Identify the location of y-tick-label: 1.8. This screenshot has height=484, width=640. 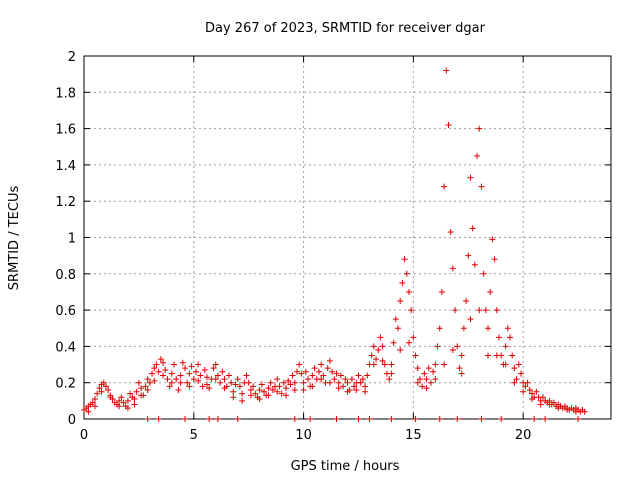
(65, 93).